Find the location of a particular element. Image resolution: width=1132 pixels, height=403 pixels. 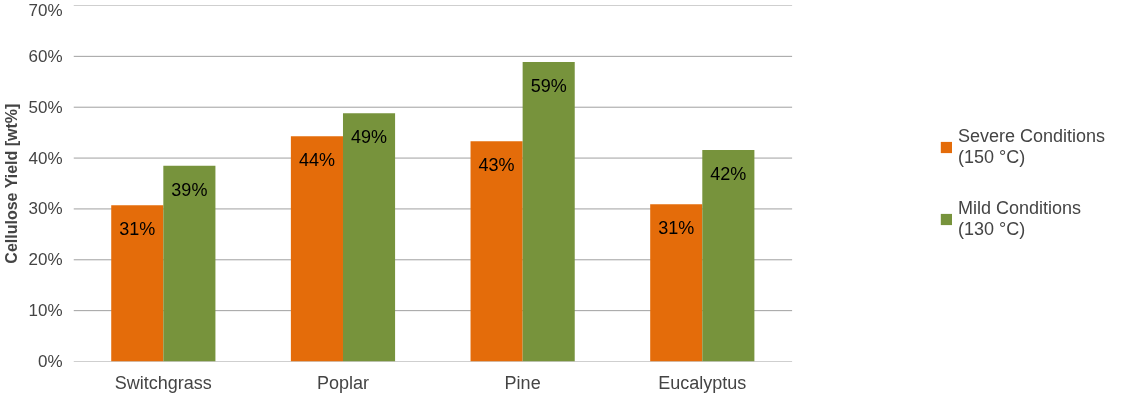

y-tick-label: 20% is located at coordinates (45, 260).